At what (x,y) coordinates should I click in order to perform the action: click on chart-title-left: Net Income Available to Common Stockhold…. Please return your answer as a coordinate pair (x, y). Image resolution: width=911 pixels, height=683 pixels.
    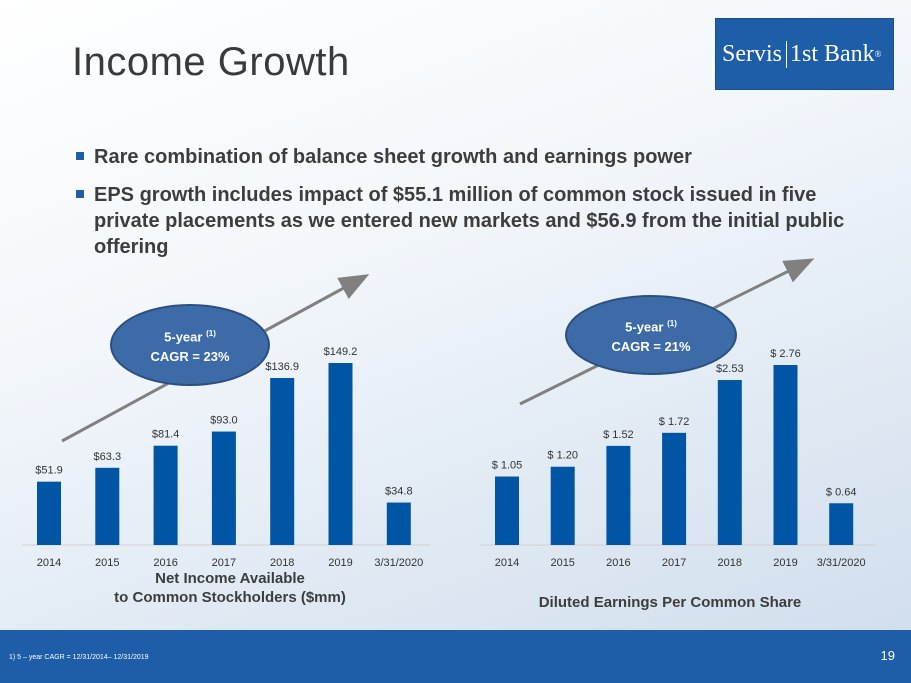
    Looking at the image, I should click on (230, 588).